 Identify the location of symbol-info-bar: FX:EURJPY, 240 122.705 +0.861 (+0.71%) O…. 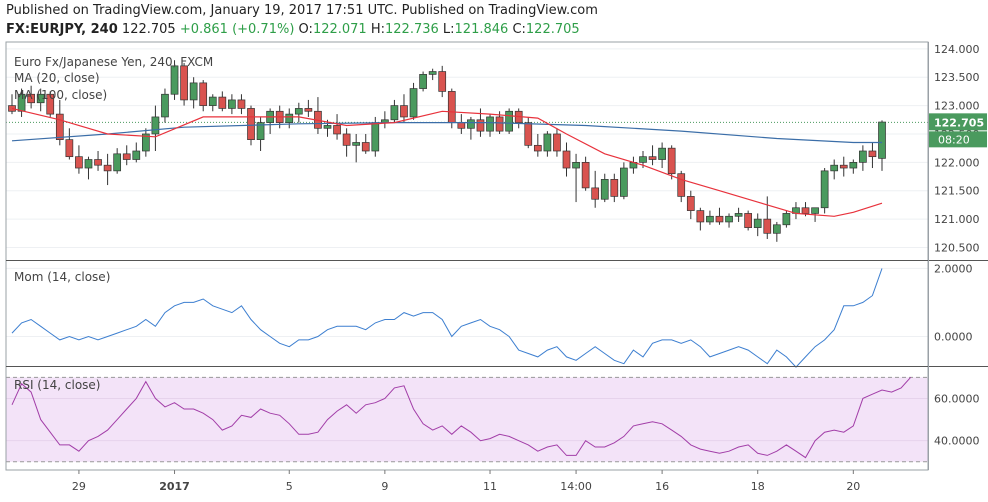
(293, 29).